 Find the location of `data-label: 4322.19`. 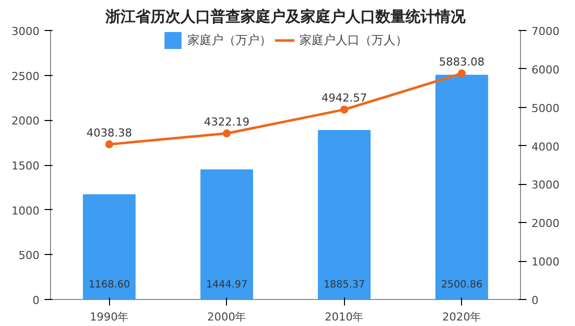

data-label: 4322.19 is located at coordinates (227, 121).